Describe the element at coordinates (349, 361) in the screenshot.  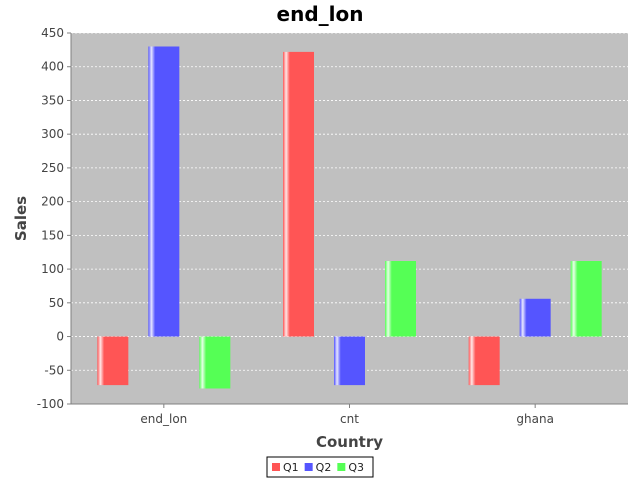
I see `bar-Q2-cnt` at that location.